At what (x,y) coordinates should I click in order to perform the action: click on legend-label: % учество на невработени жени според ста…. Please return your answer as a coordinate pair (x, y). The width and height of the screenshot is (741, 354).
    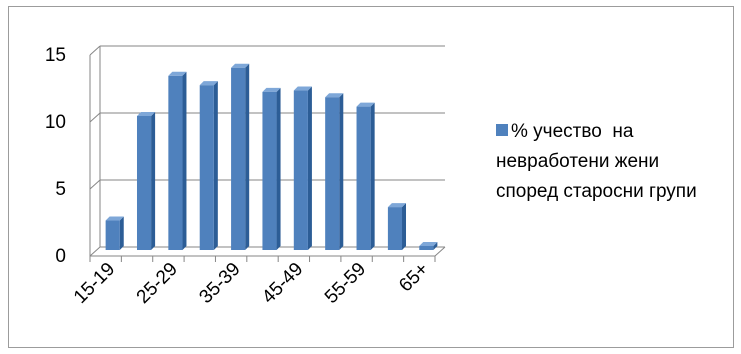
    Looking at the image, I should click on (596, 161).